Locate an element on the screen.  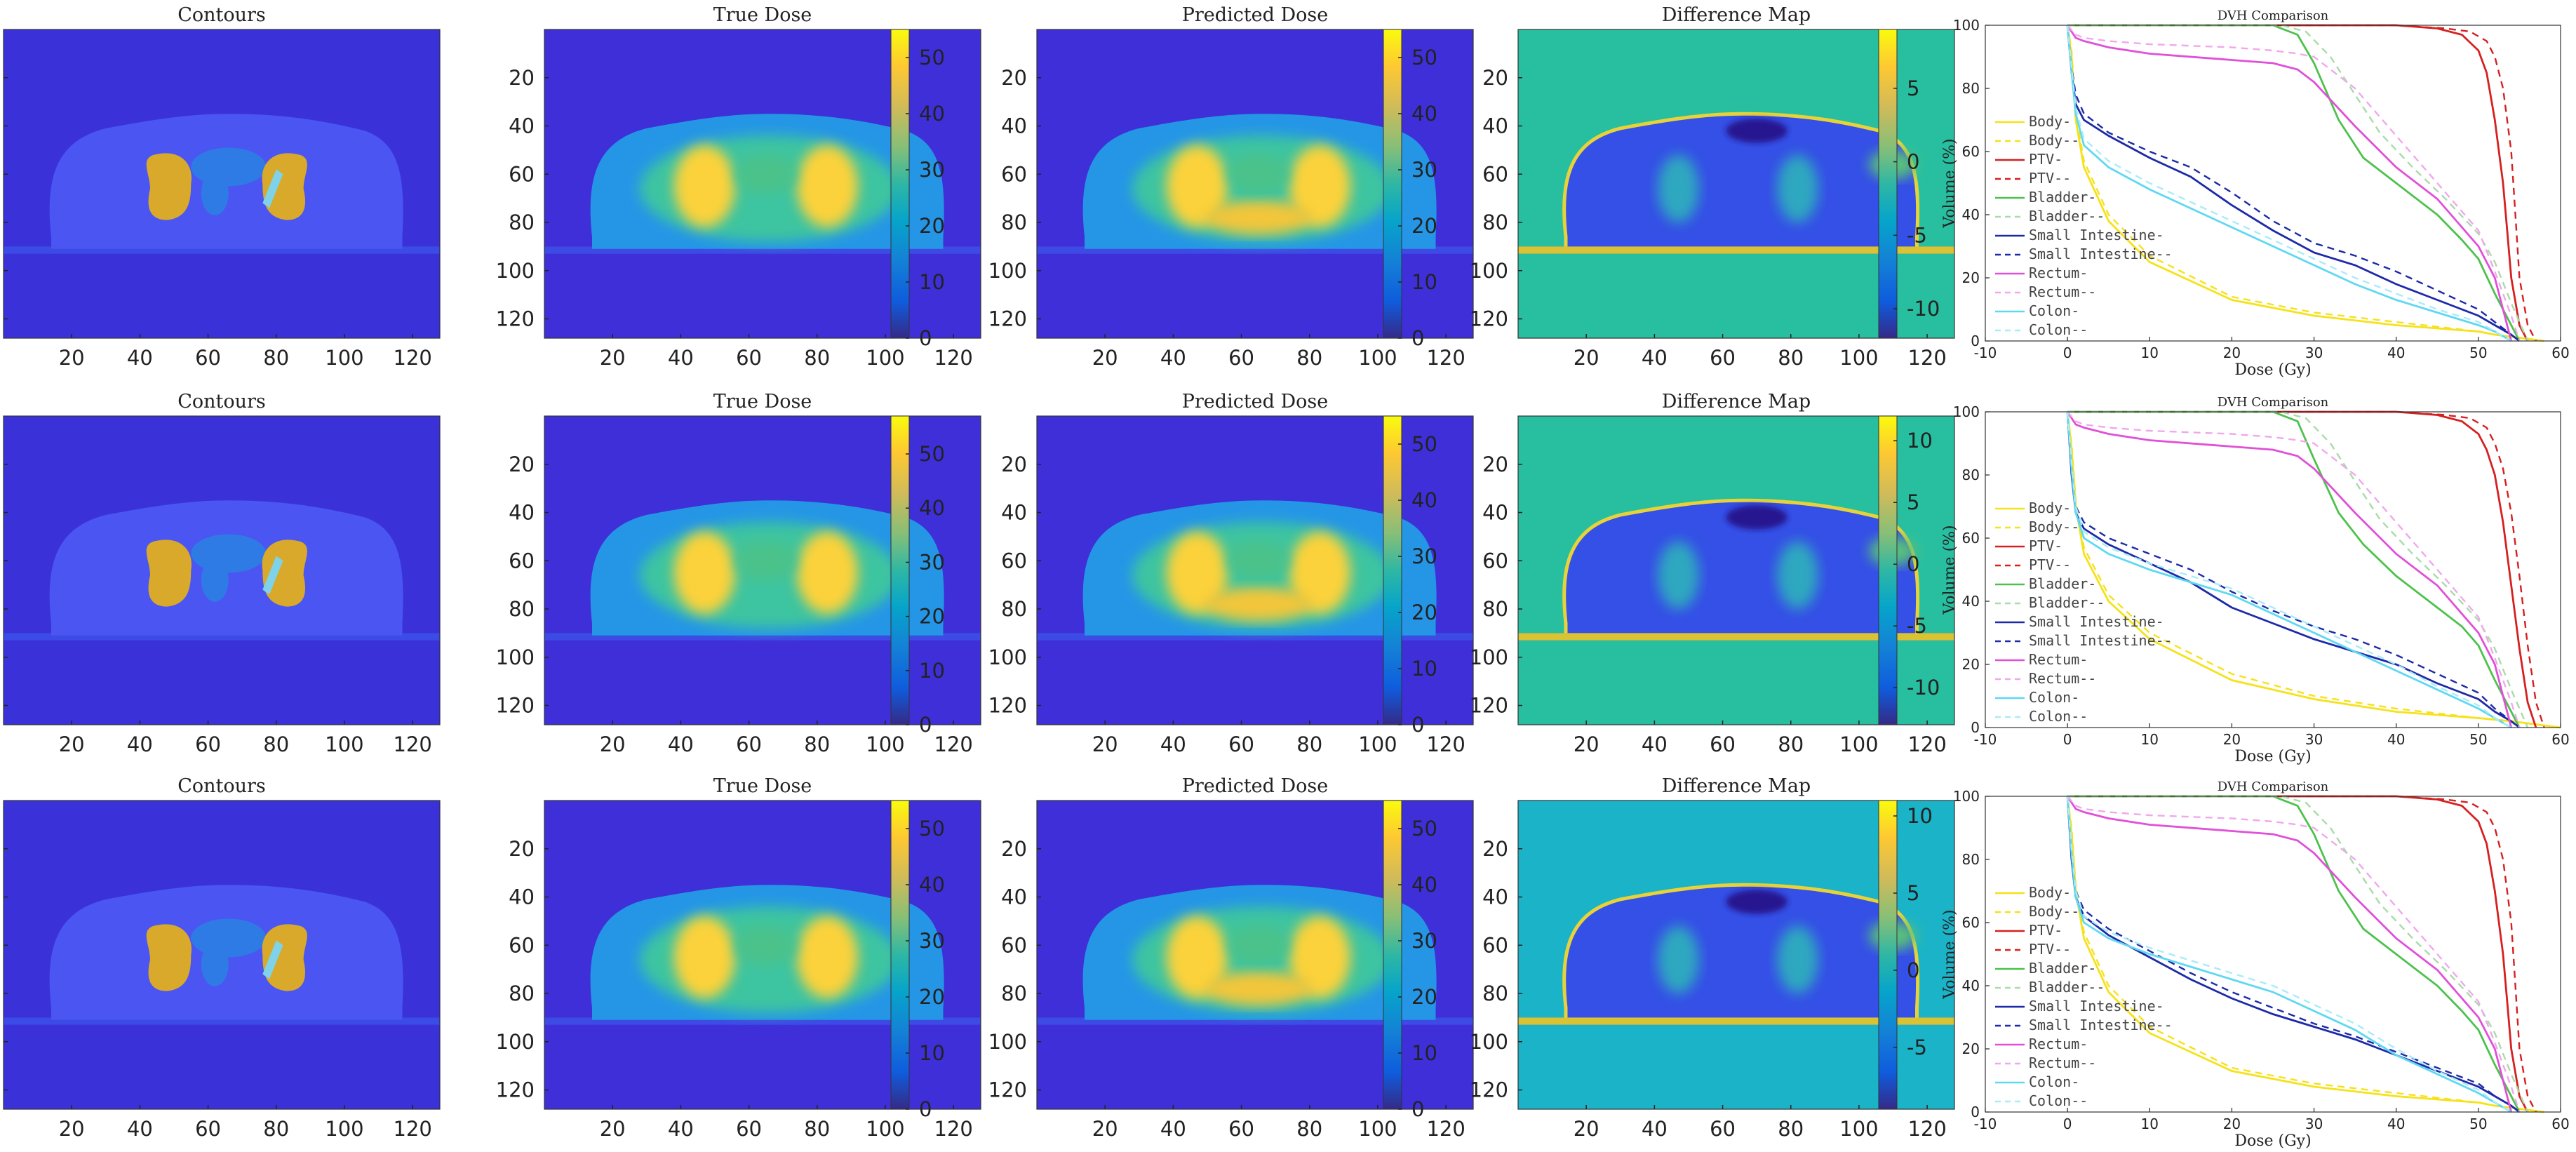
dvh-y-tick-label: 40 is located at coordinates (1971, 602).